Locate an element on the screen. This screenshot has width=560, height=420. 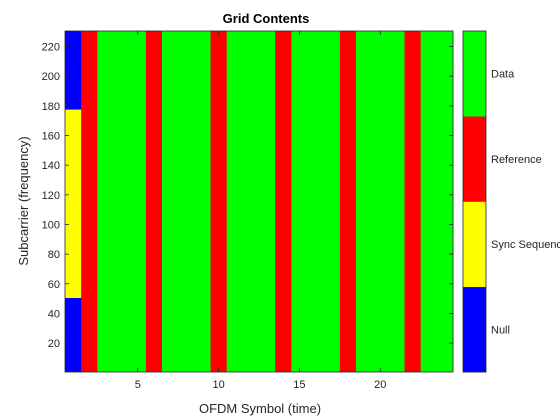
colorbar-label-sync-sequence: Sync Sequence is located at coordinates (525, 245).